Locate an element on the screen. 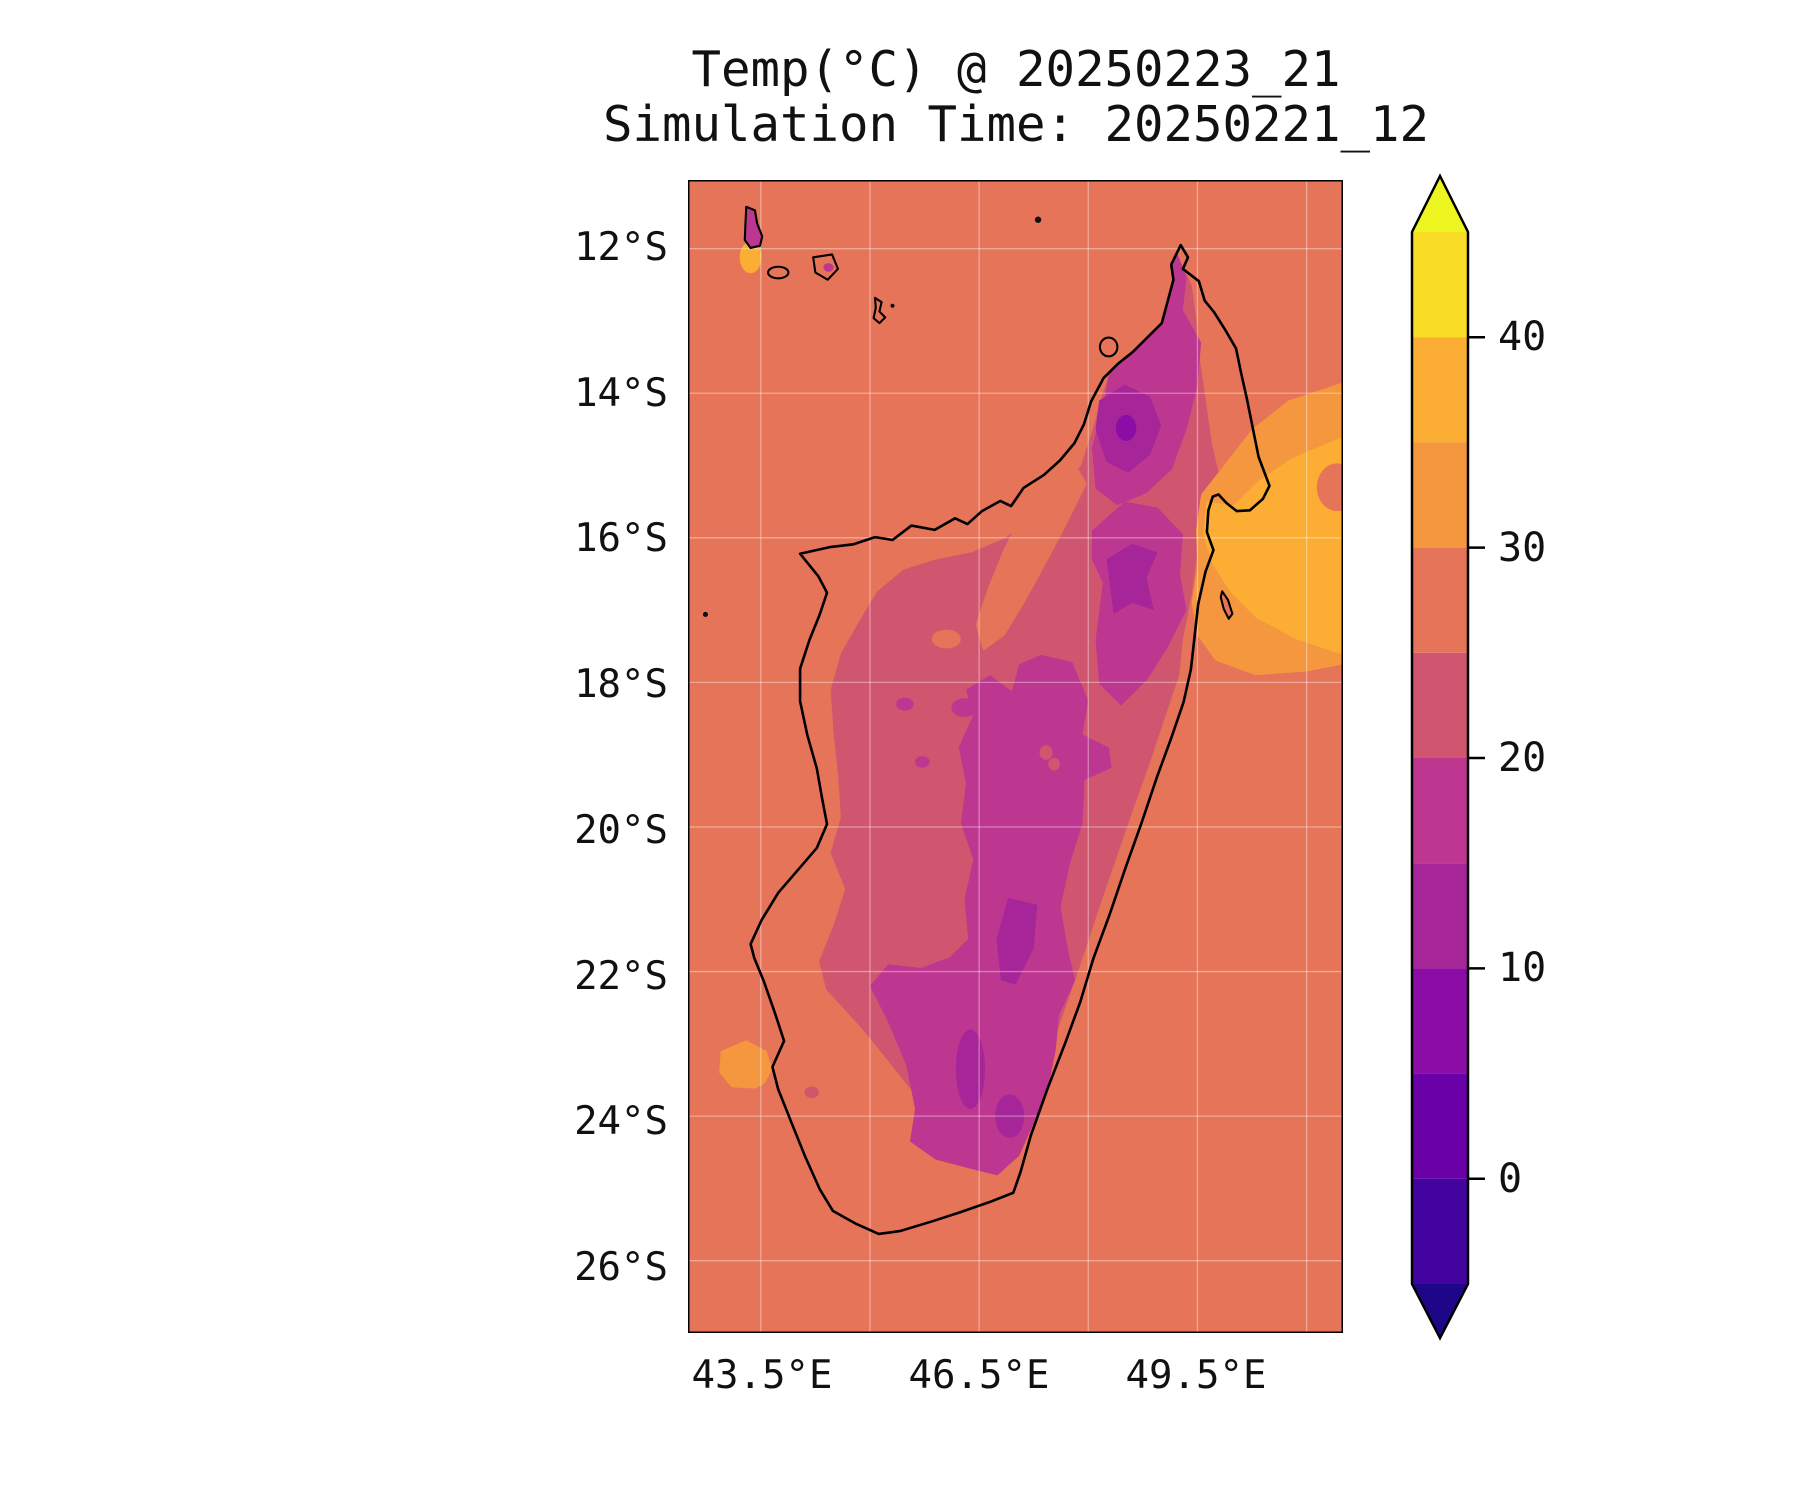 Image resolution: width=1800 pixels, height=1500 pixels. anjouan-warm-spot is located at coordinates (828, 267).